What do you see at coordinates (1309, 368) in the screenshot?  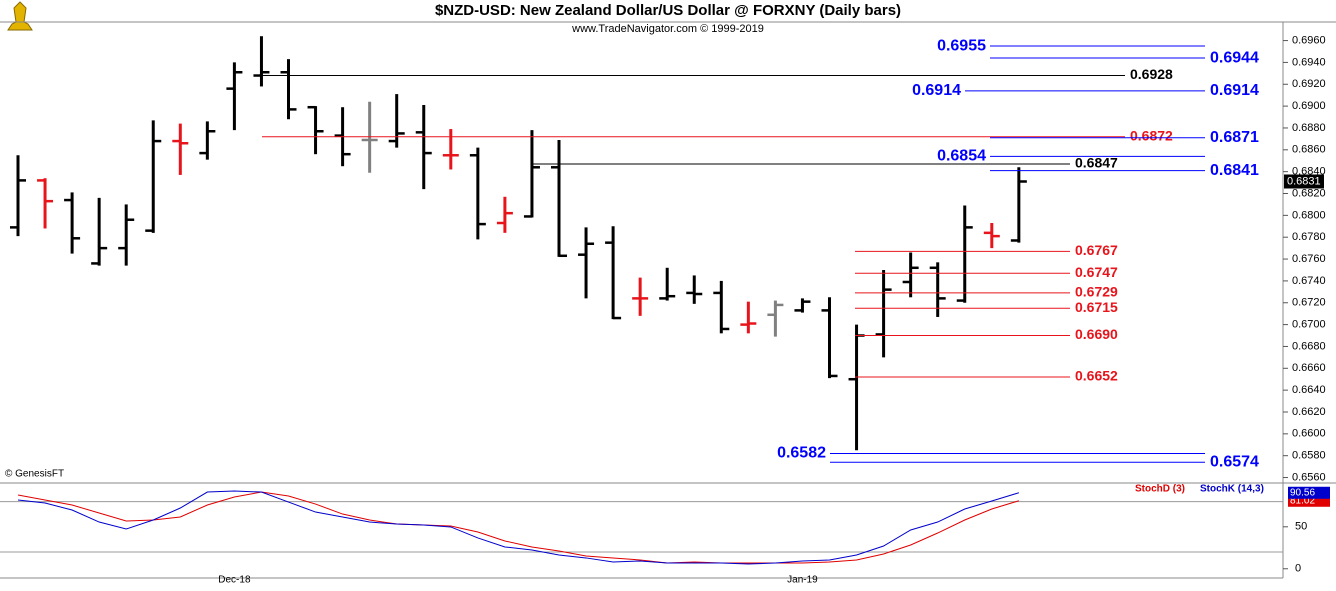 I see `y-tick-label: 0.6660` at bounding box center [1309, 368].